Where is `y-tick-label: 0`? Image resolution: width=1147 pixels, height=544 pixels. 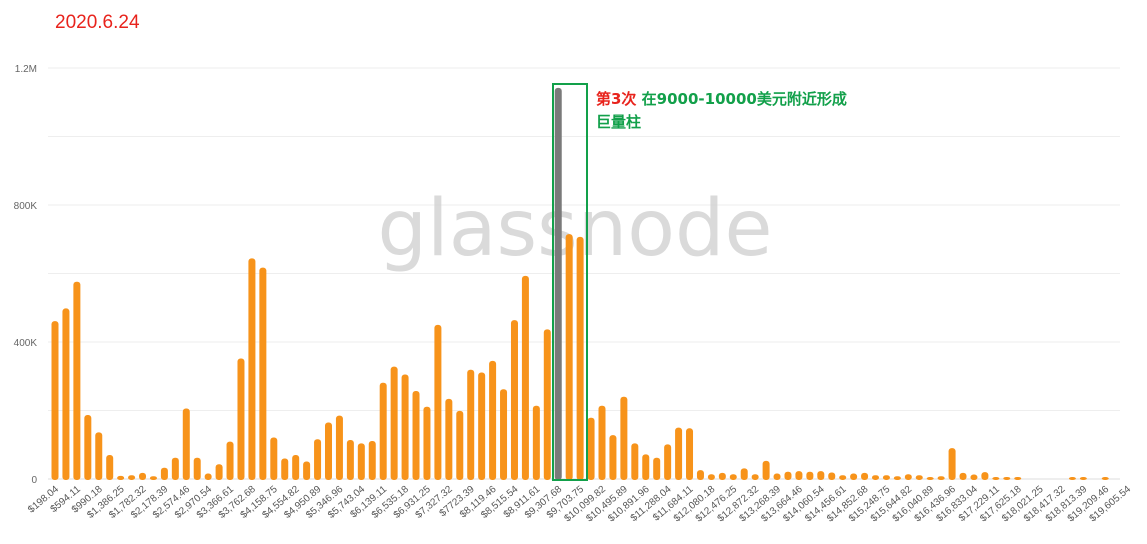
y-tick-label: 0 is located at coordinates (34, 480).